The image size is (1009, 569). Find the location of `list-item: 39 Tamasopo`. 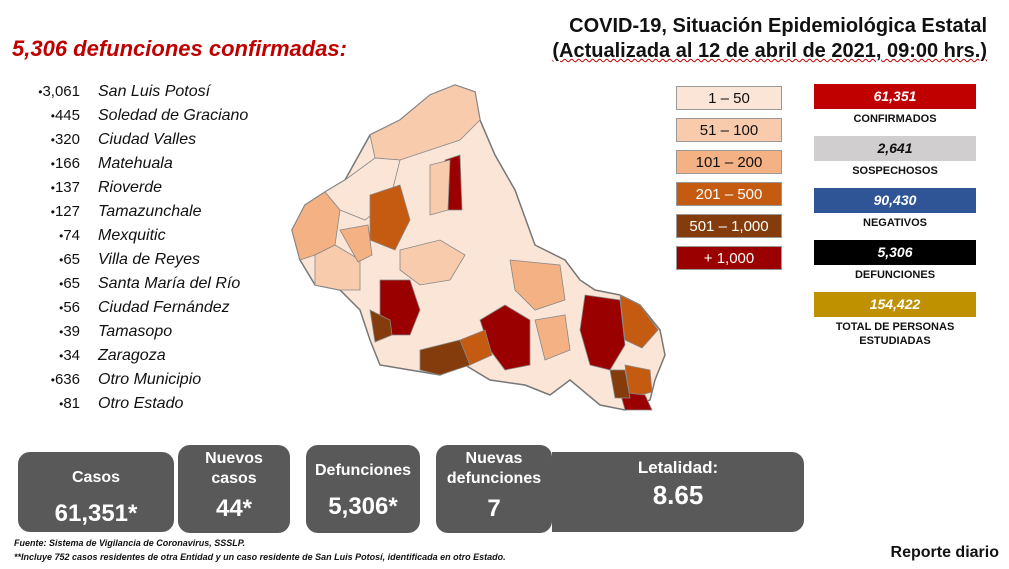

list-item: 39 Tamasopo is located at coordinates (155, 332).